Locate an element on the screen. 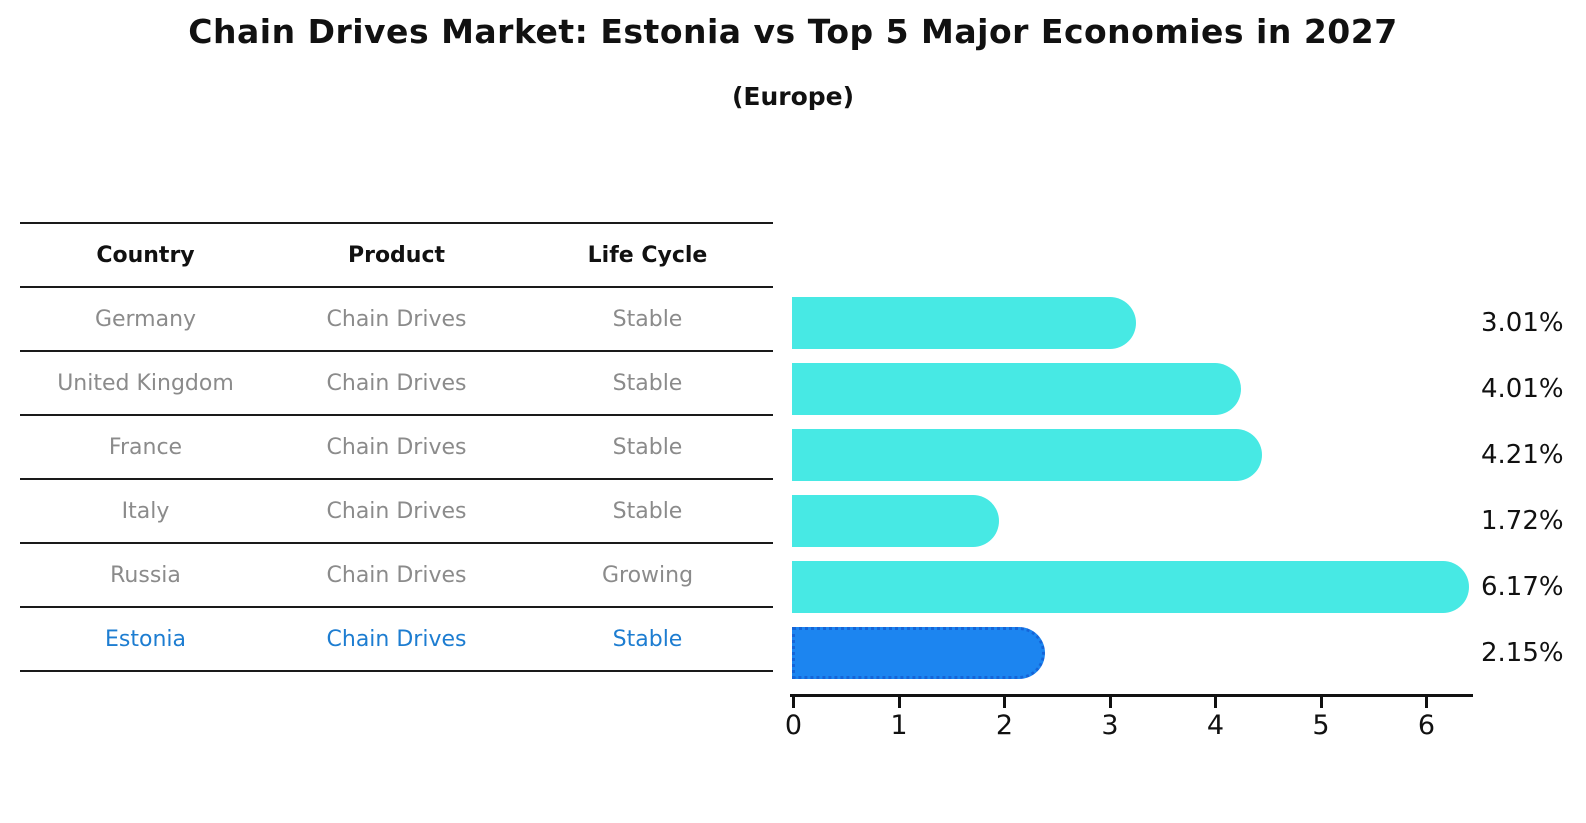  x-tick-label: 1 is located at coordinates (899, 725).